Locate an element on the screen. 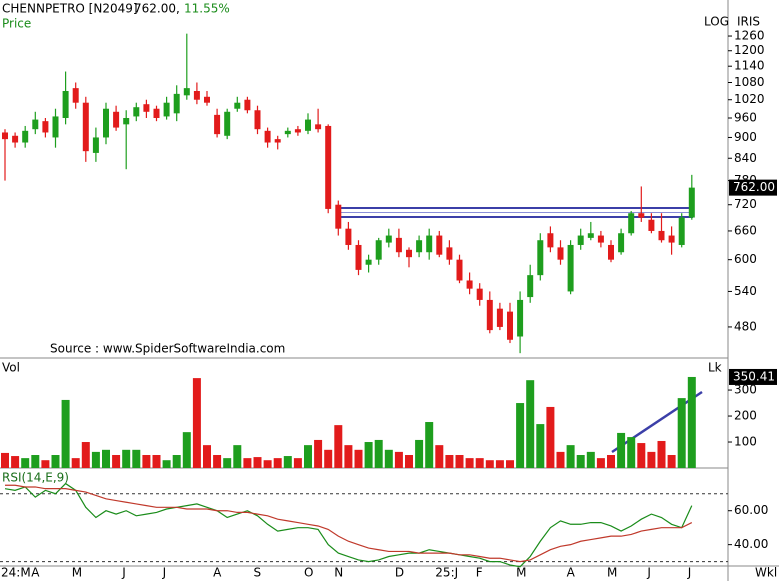  x-tick-label: N is located at coordinates (338, 573).